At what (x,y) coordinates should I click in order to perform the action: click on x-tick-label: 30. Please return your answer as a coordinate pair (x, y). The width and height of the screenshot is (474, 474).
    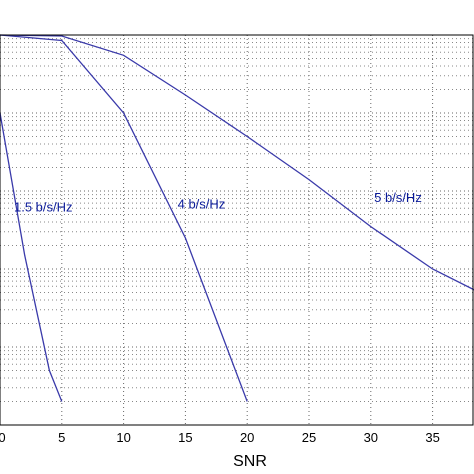
    Looking at the image, I should click on (371, 437).